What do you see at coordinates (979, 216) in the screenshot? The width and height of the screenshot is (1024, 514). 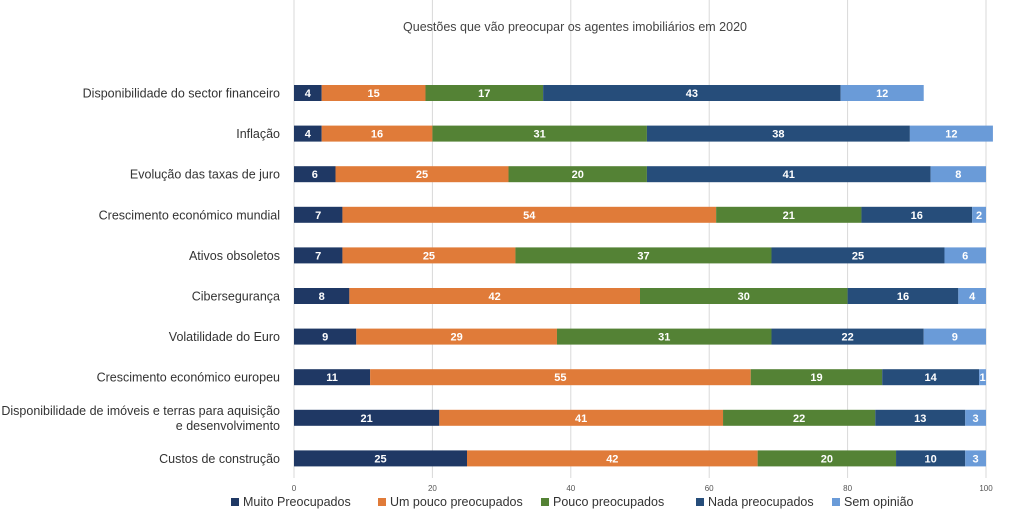 I see `data-label: 2` at bounding box center [979, 216].